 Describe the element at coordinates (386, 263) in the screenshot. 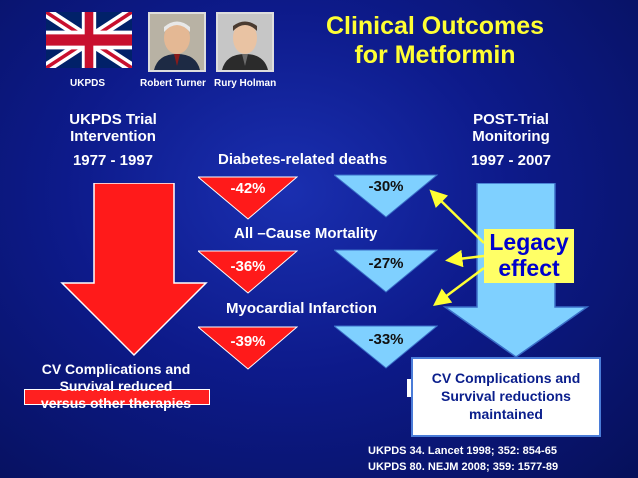

I see `post-result-value-2: -27%` at that location.